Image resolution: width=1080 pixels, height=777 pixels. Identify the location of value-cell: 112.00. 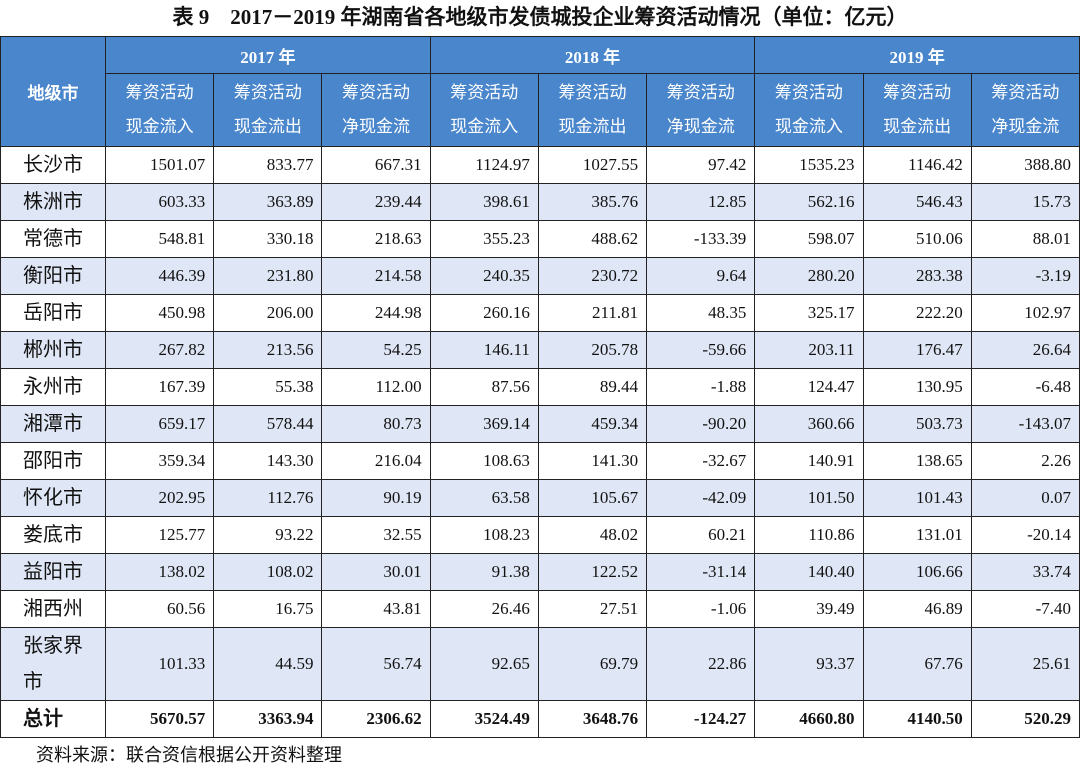
(376, 387).